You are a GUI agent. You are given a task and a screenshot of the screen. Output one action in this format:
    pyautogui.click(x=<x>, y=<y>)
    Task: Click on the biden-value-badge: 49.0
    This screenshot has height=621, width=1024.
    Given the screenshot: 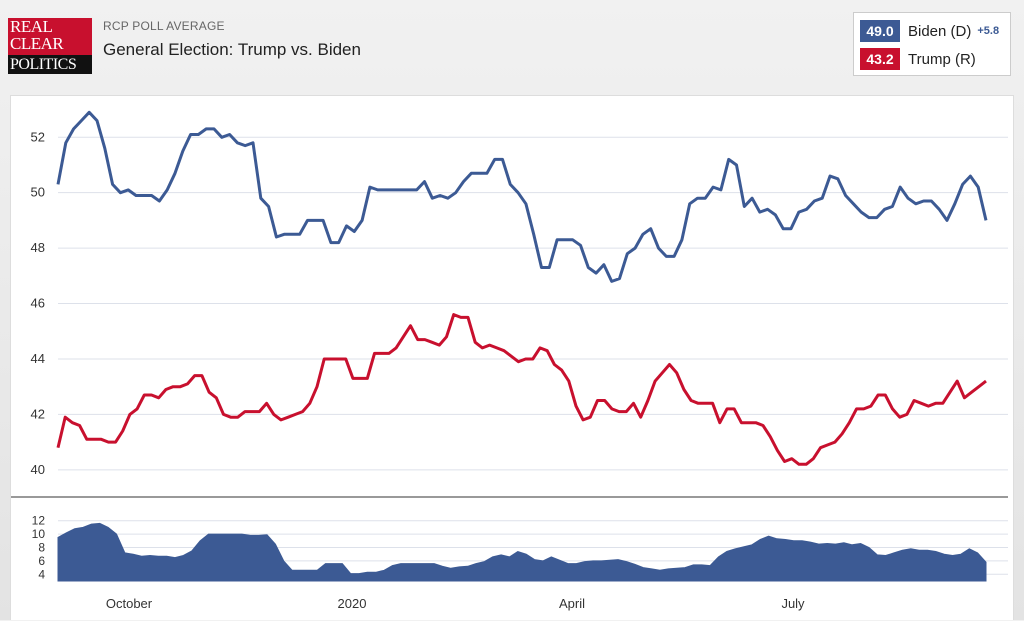 What is the action you would take?
    pyautogui.click(x=880, y=31)
    